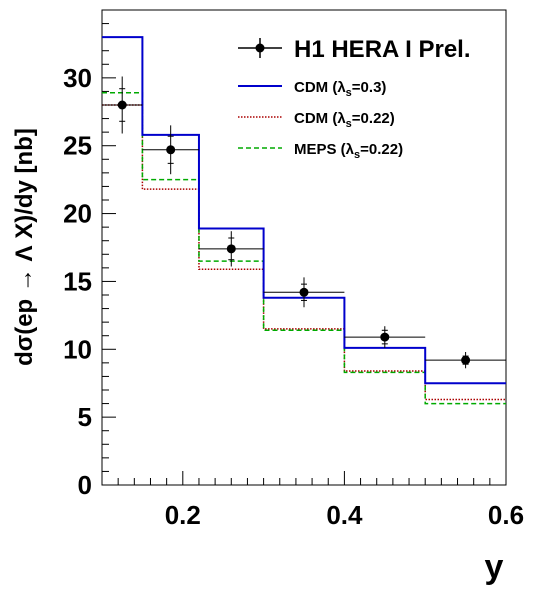 The height and width of the screenshot is (592, 536). I want to click on y-tick-label: 20, so click(77, 214).